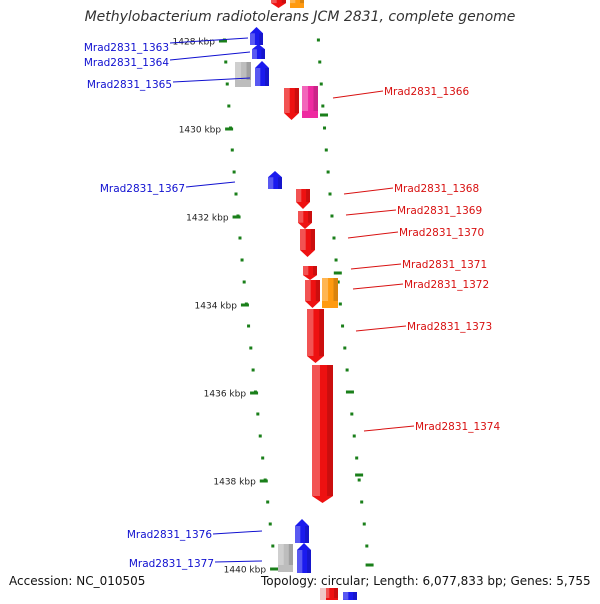 The image size is (600, 604). I want to click on gene-label-right: Mrad2831_1372, so click(446, 285).